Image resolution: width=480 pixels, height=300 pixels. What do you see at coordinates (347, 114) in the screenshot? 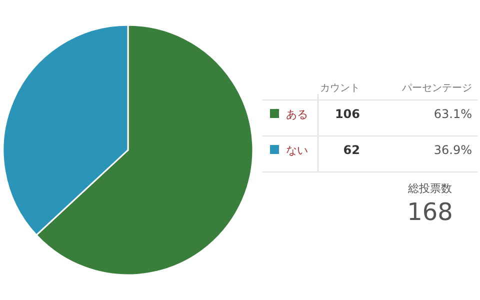
I see `data-label: 106` at bounding box center [347, 114].